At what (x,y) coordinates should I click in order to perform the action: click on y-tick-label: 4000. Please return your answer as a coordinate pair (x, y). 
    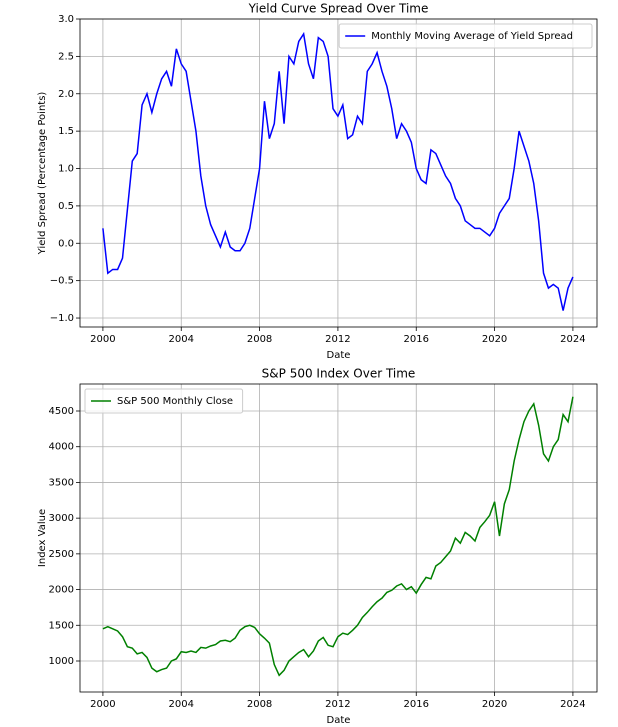
    Looking at the image, I should click on (61, 447).